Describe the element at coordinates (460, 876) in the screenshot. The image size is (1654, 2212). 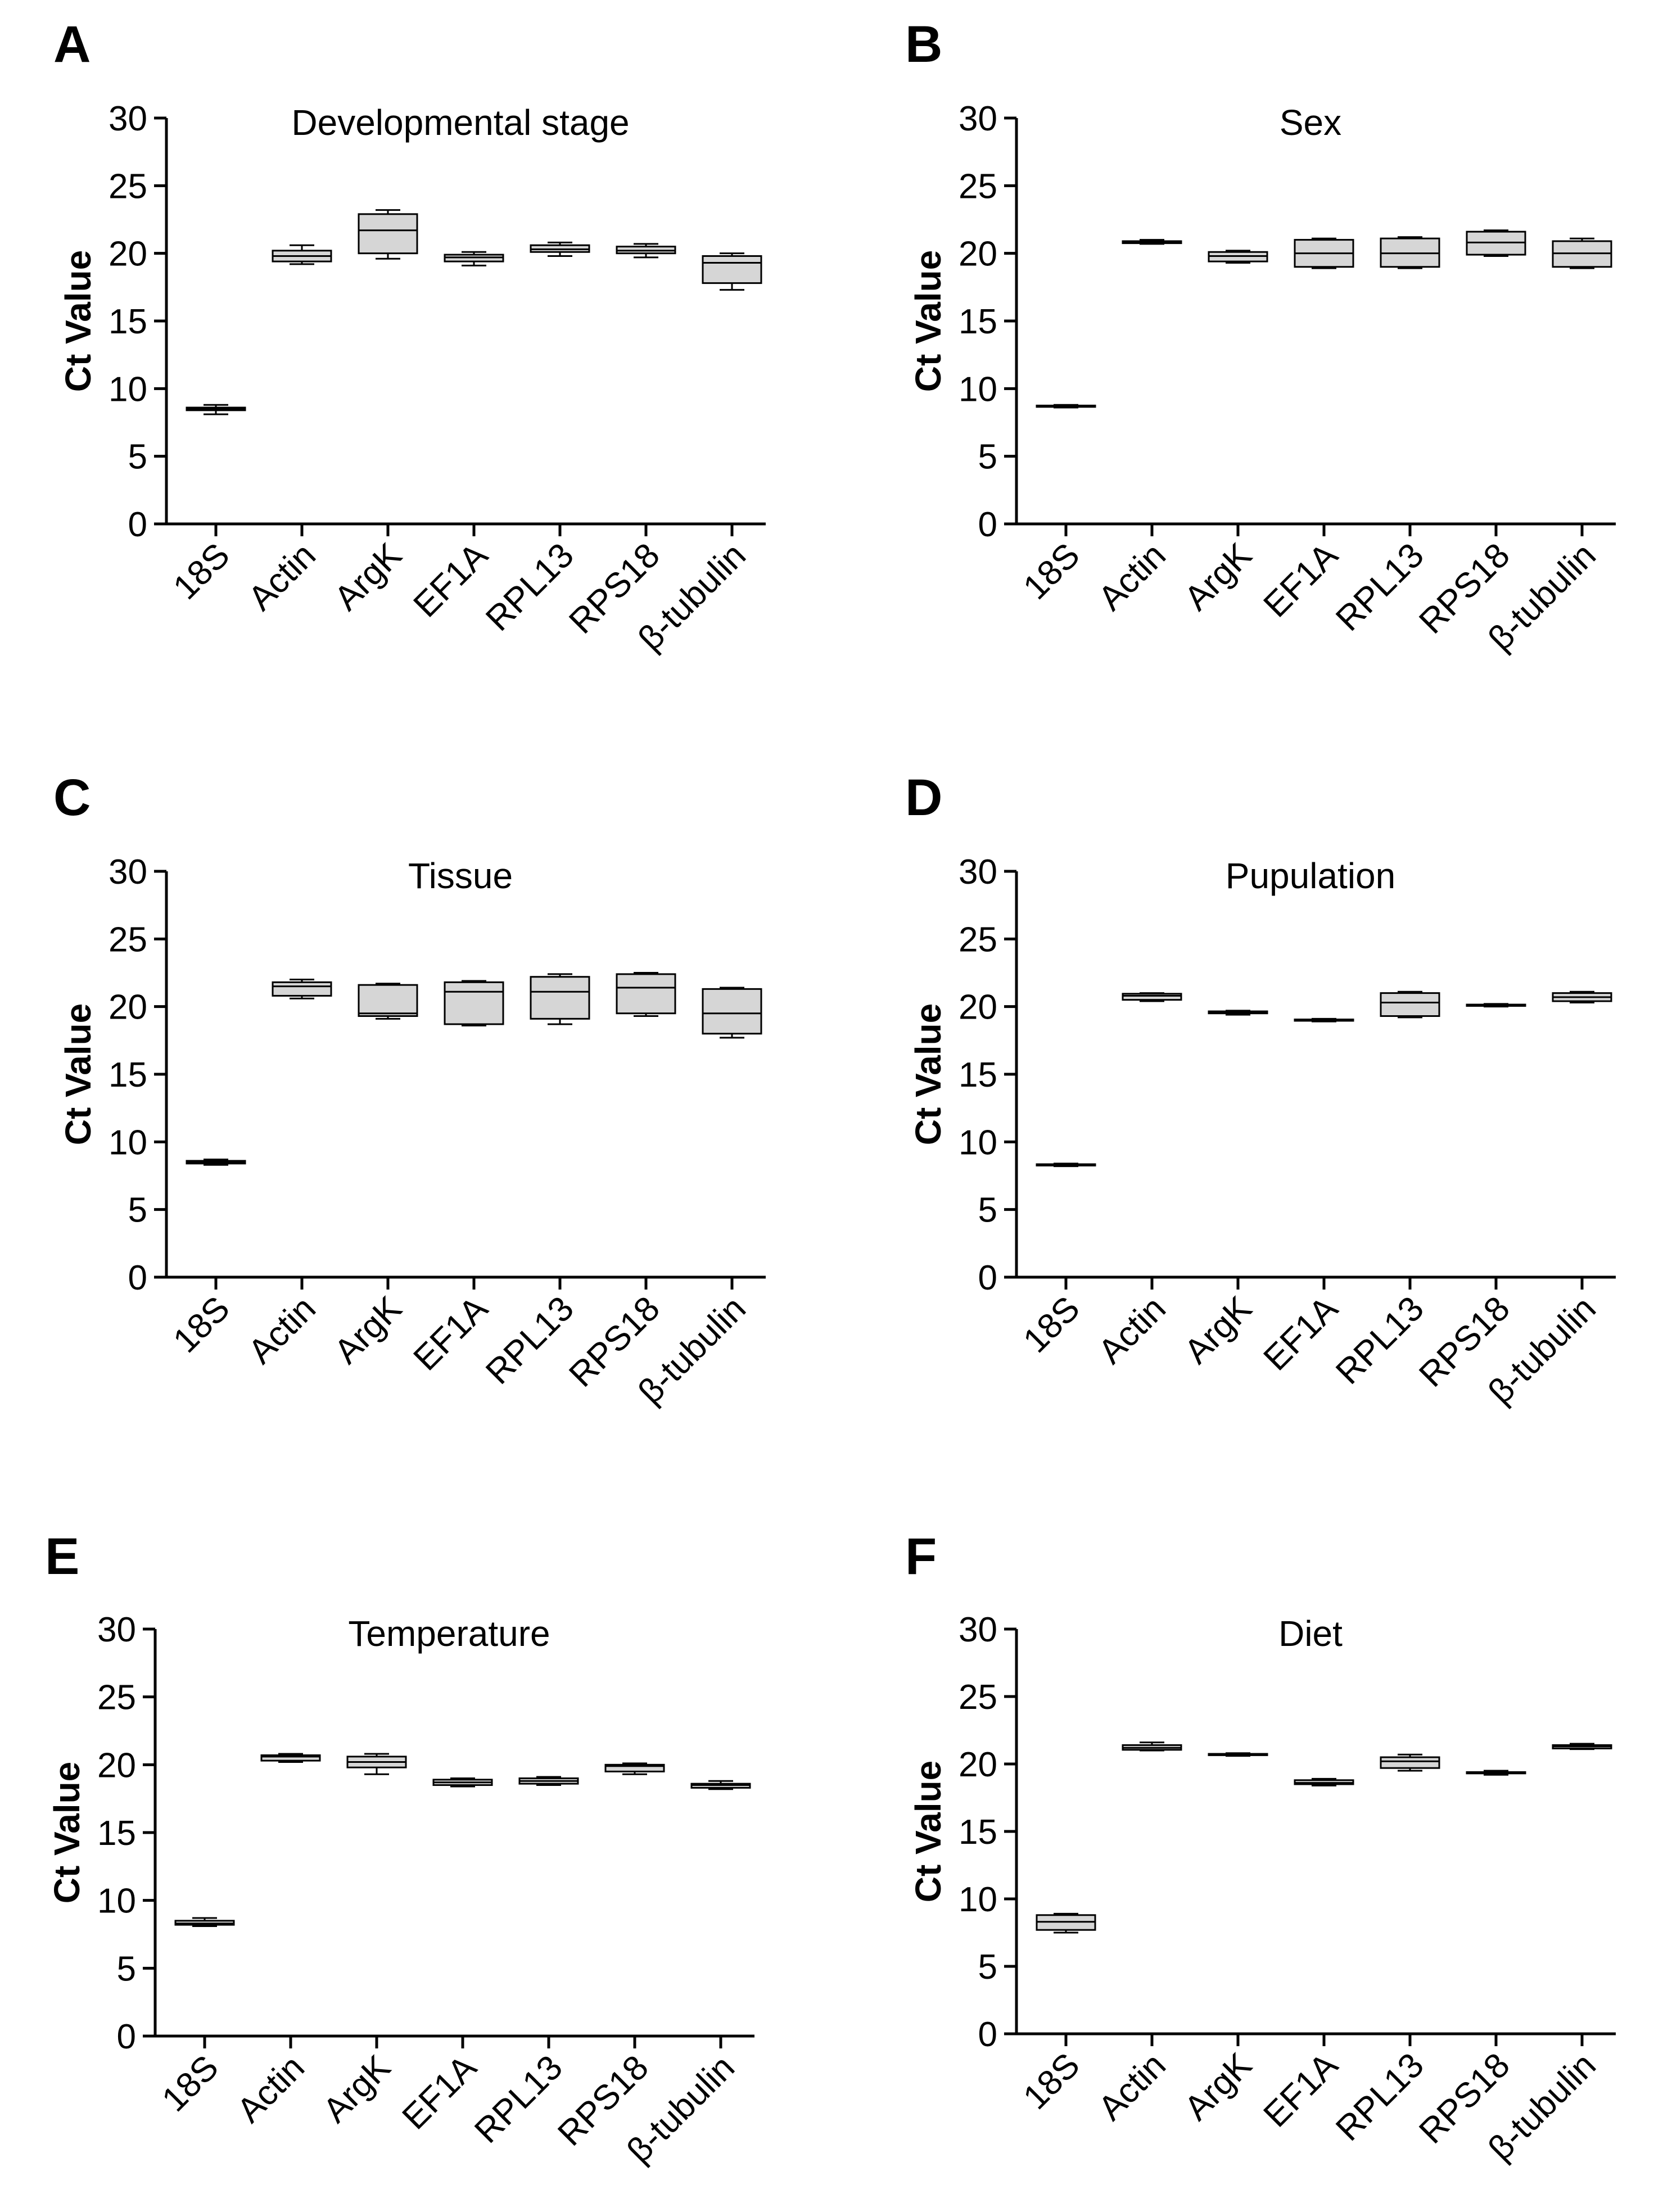
I see `chart-title: Tissue` at that location.